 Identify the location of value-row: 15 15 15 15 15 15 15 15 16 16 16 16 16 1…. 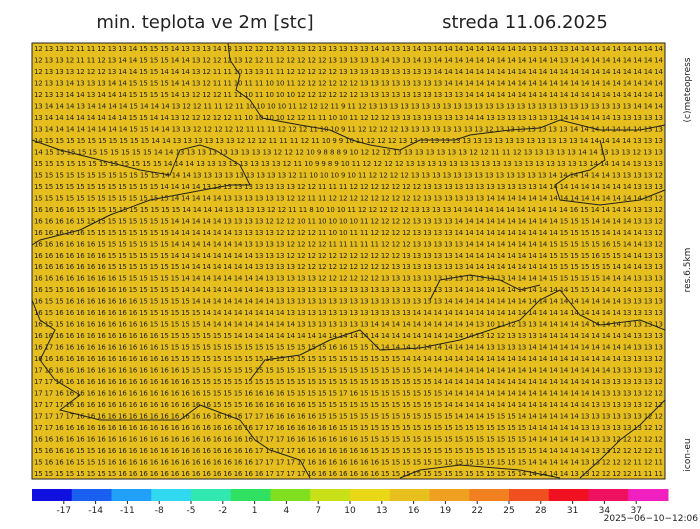
(348, 474).